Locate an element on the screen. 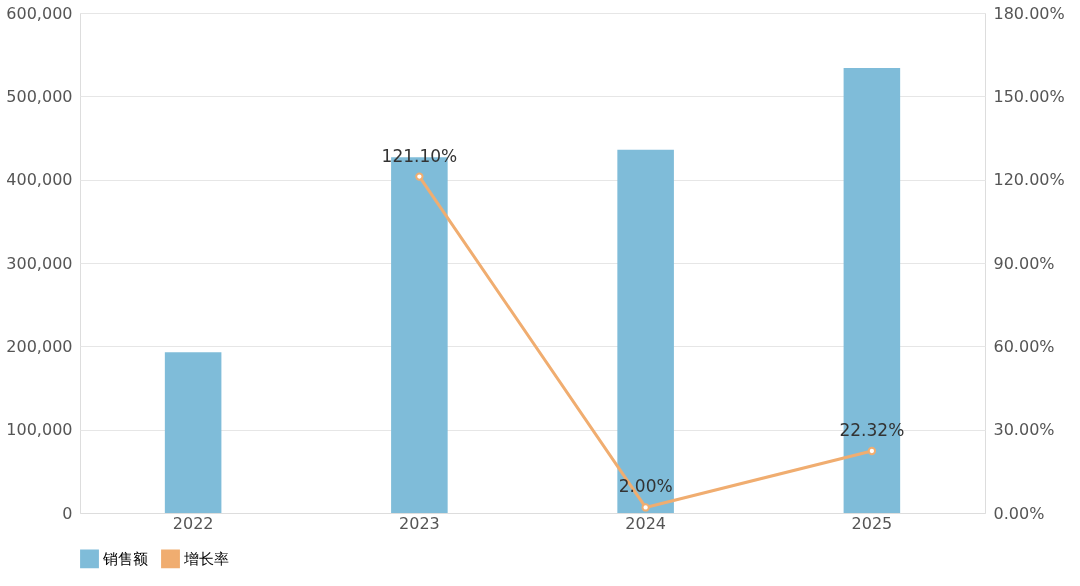 The image size is (1080, 586). y-tick-label: 500,000 is located at coordinates (39, 96).